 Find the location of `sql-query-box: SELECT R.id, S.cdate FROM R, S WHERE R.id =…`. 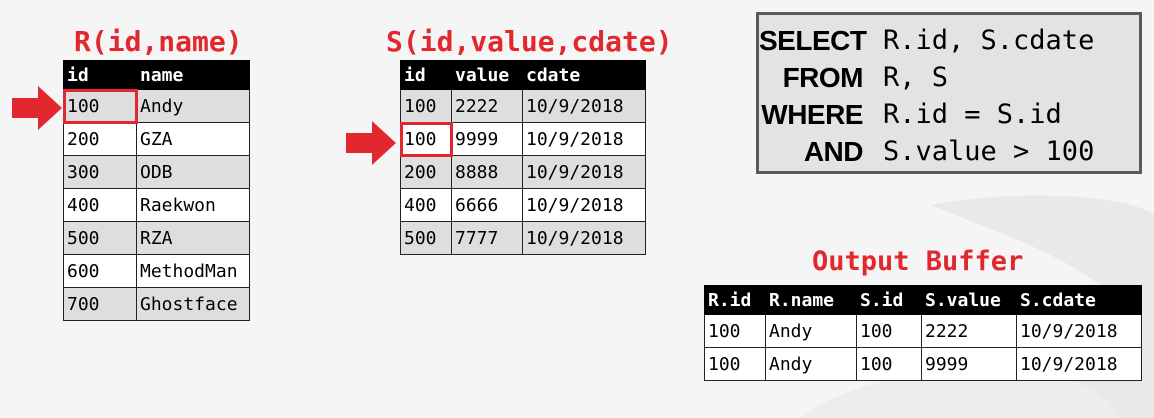

sql-query-box: SELECT R.id, S.cdate FROM R, S WHERE R.id =… is located at coordinates (949, 93).